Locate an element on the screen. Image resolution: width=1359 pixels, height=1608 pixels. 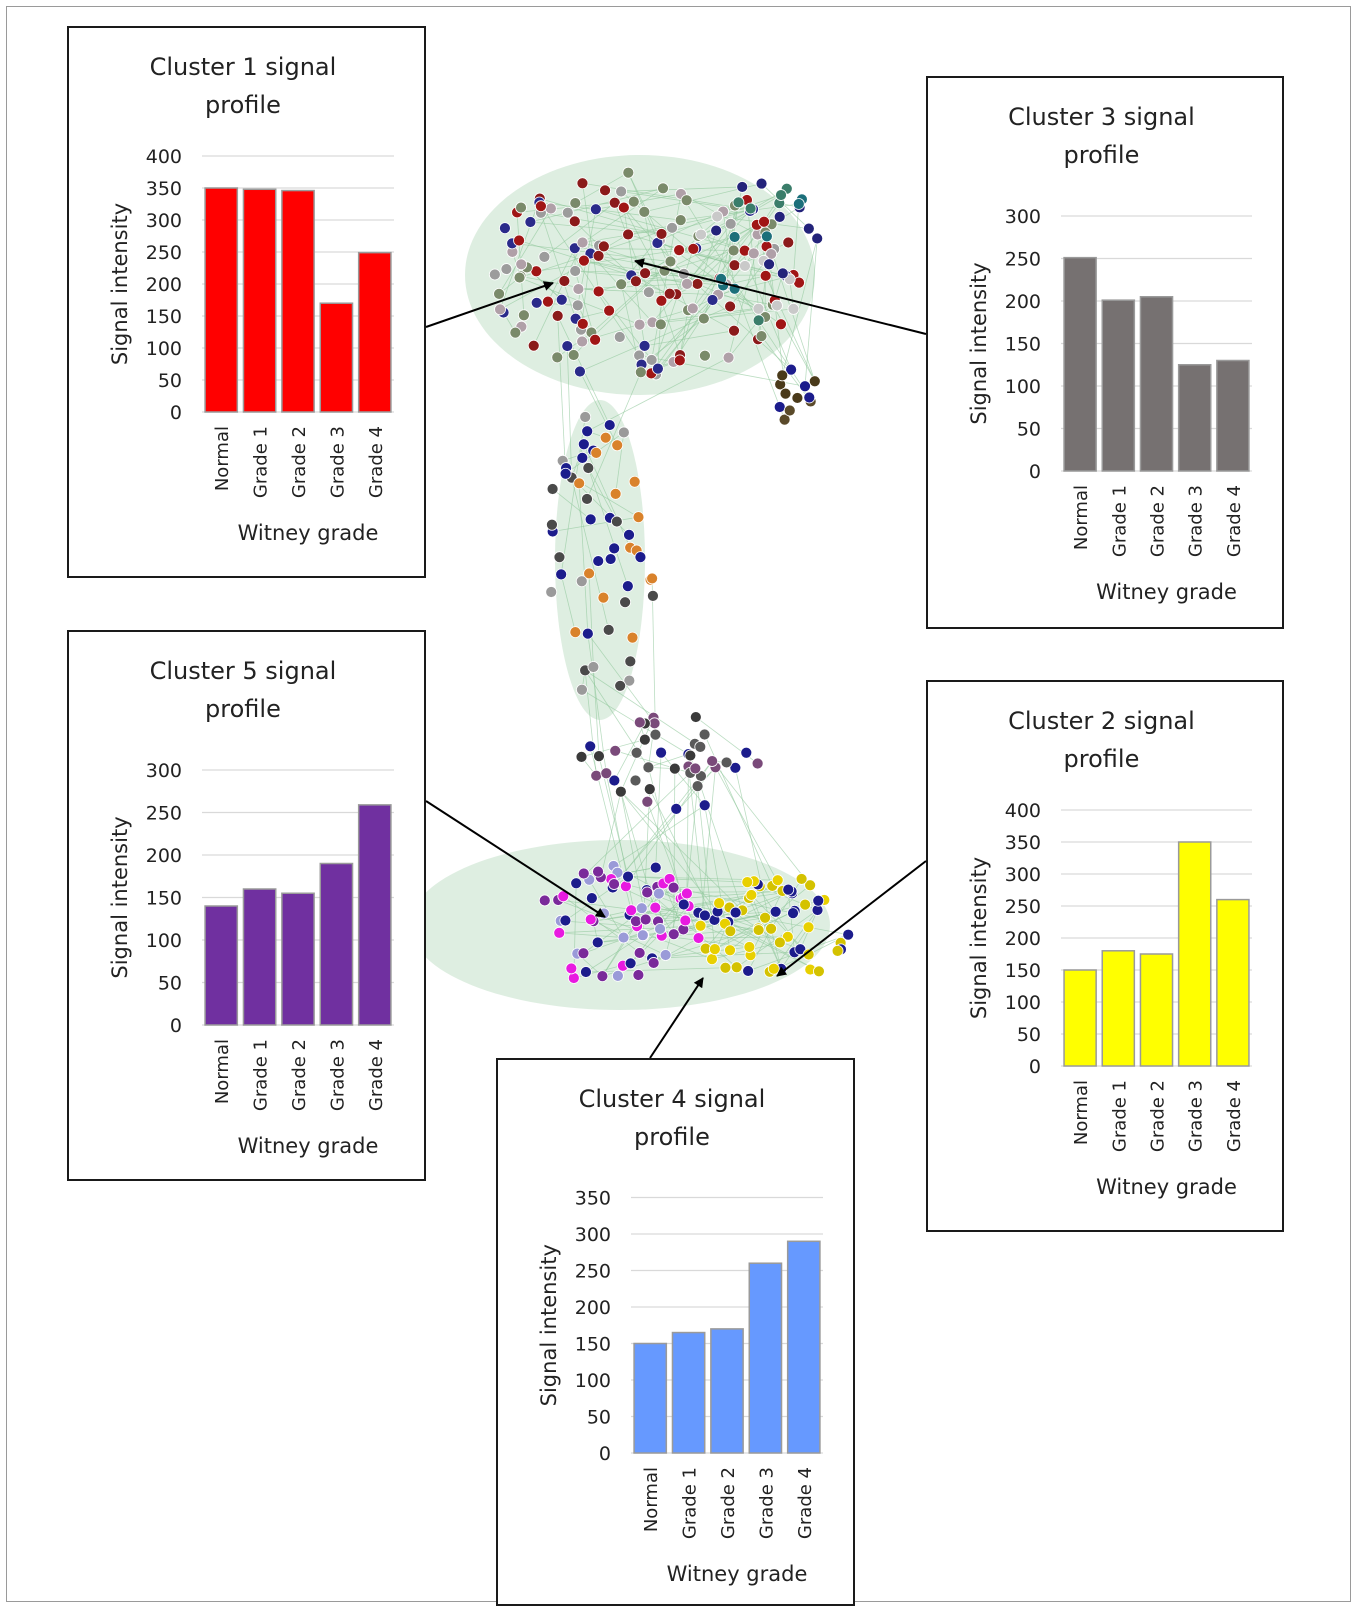
y-tick-label: 400 is located at coordinates (1023, 811).